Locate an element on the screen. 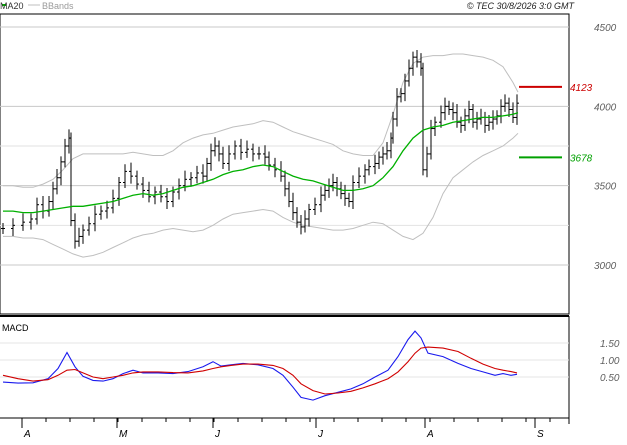 The height and width of the screenshot is (445, 627). price-level-label: 3678 is located at coordinates (581, 158).